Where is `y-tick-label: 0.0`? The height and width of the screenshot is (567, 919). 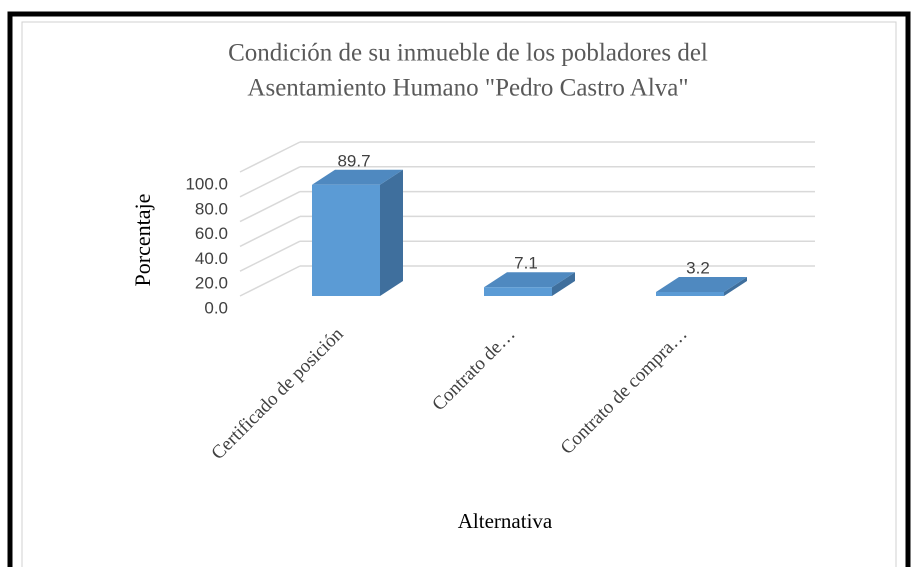
y-tick-label: 0.0 is located at coordinates (216, 307).